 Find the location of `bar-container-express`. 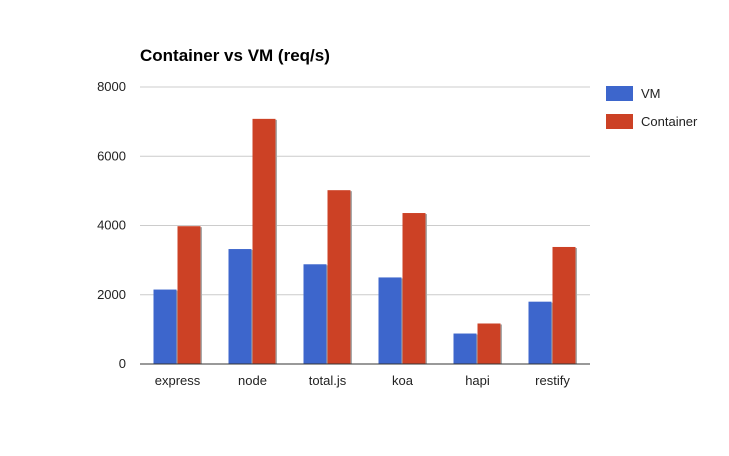

bar-container-express is located at coordinates (189, 295).